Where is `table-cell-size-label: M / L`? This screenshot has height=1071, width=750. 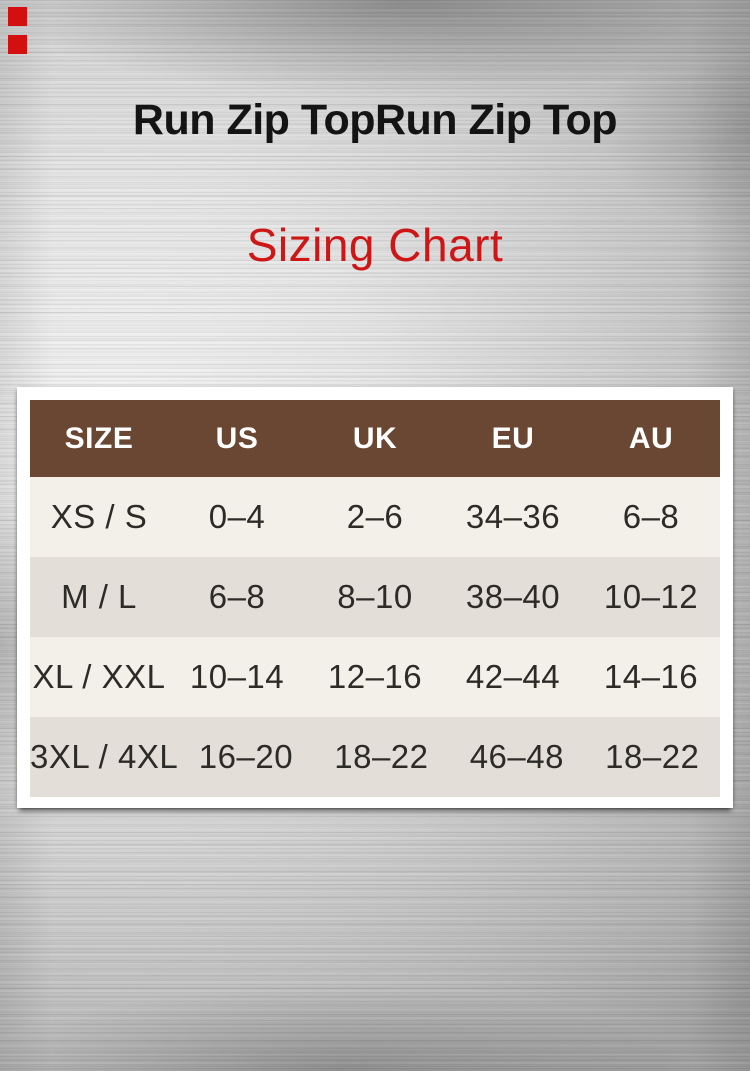 table-cell-size-label: M / L is located at coordinates (99, 596).